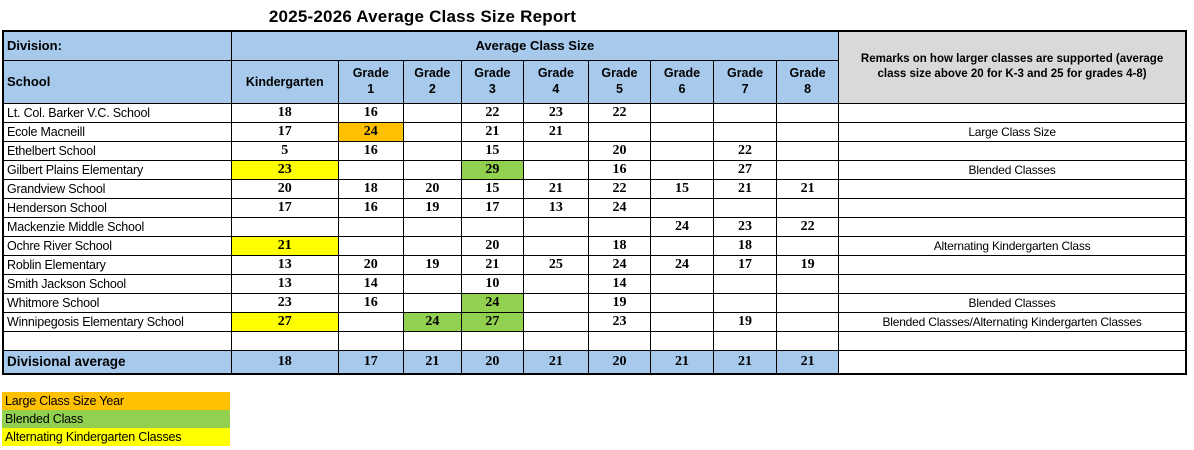 The image size is (1194, 450). Describe the element at coordinates (1012, 362) in the screenshot. I see `divisional-average-remark-cell` at that location.